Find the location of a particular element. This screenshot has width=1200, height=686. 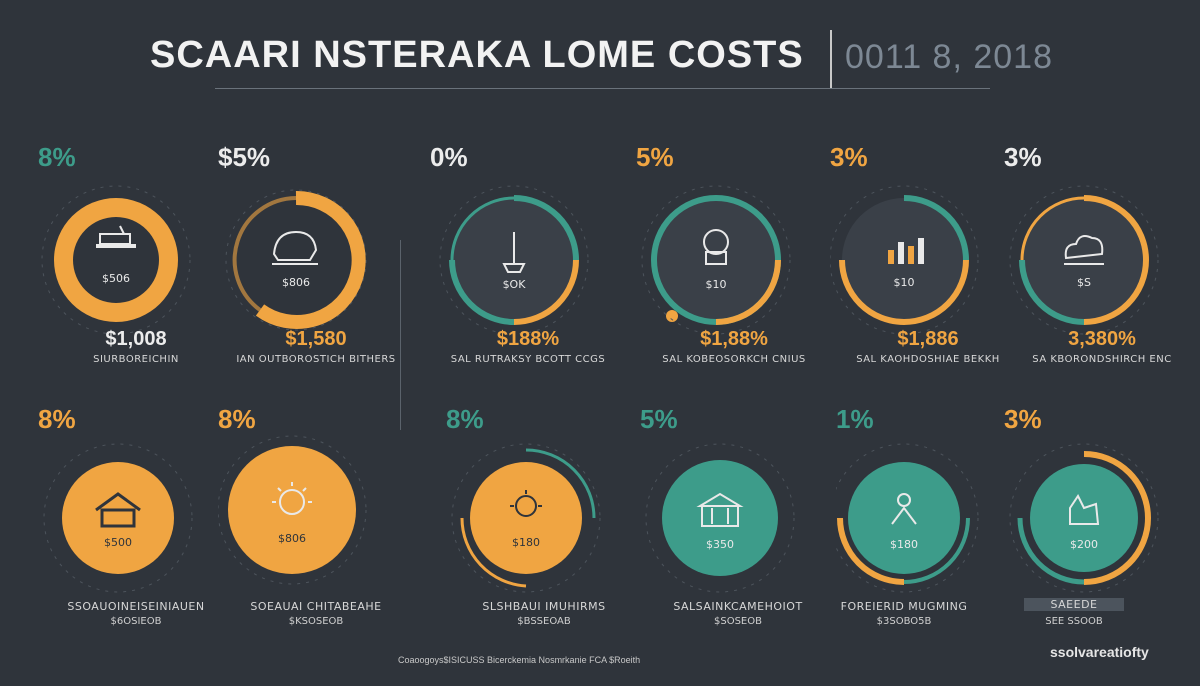

house-icon is located at coordinates (118, 510).